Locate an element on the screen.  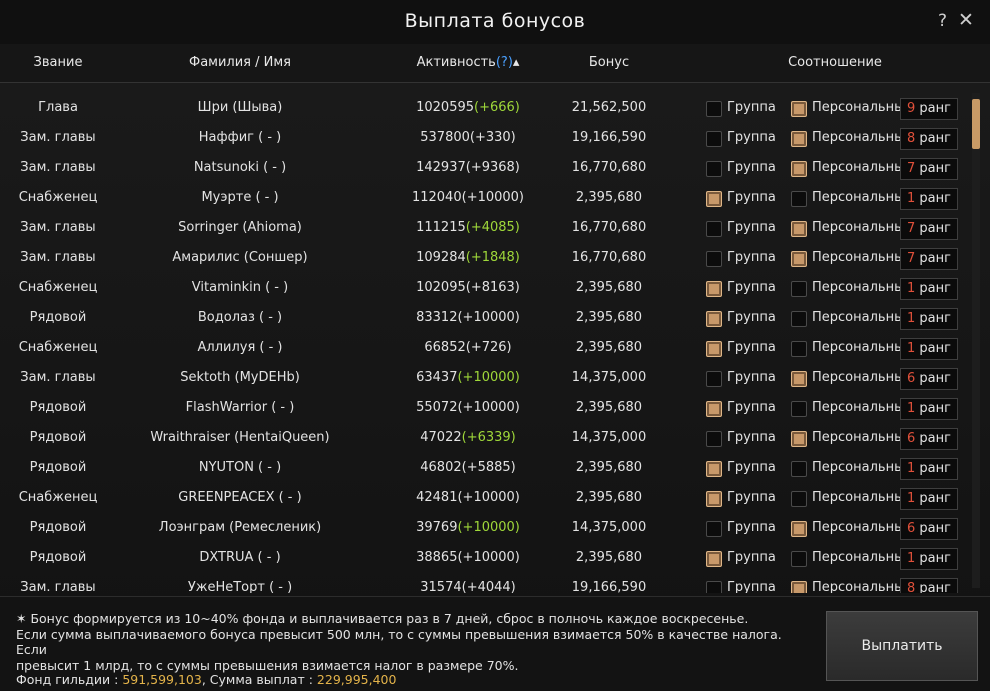
activity-base: 83312 is located at coordinates (437, 317).